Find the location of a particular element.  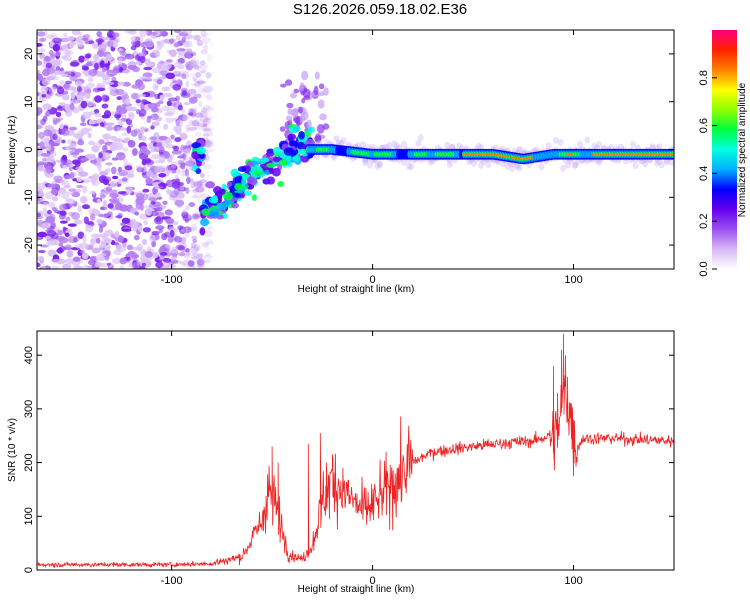

spectrogram-xtick-label: -100 is located at coordinates (172, 280).